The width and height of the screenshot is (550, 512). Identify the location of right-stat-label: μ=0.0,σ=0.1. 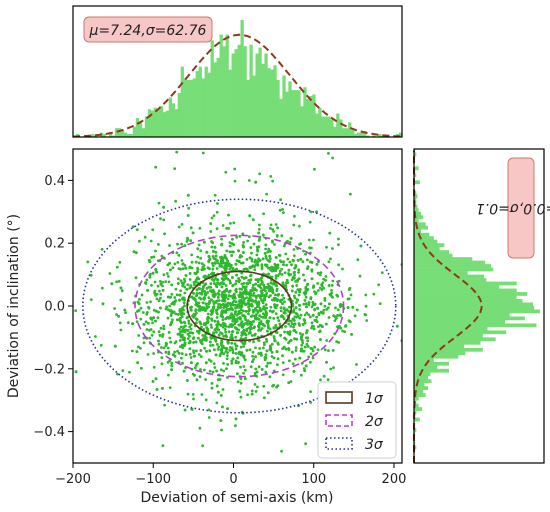
(513, 208).